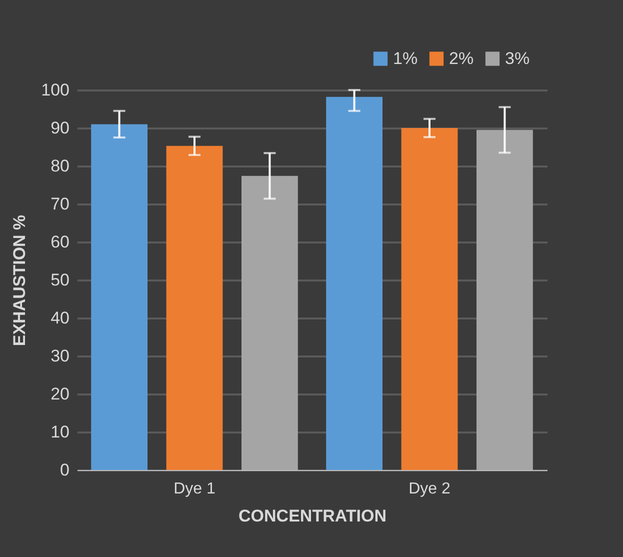 This screenshot has height=557, width=623. I want to click on y-tick-label: 80, so click(60, 166).